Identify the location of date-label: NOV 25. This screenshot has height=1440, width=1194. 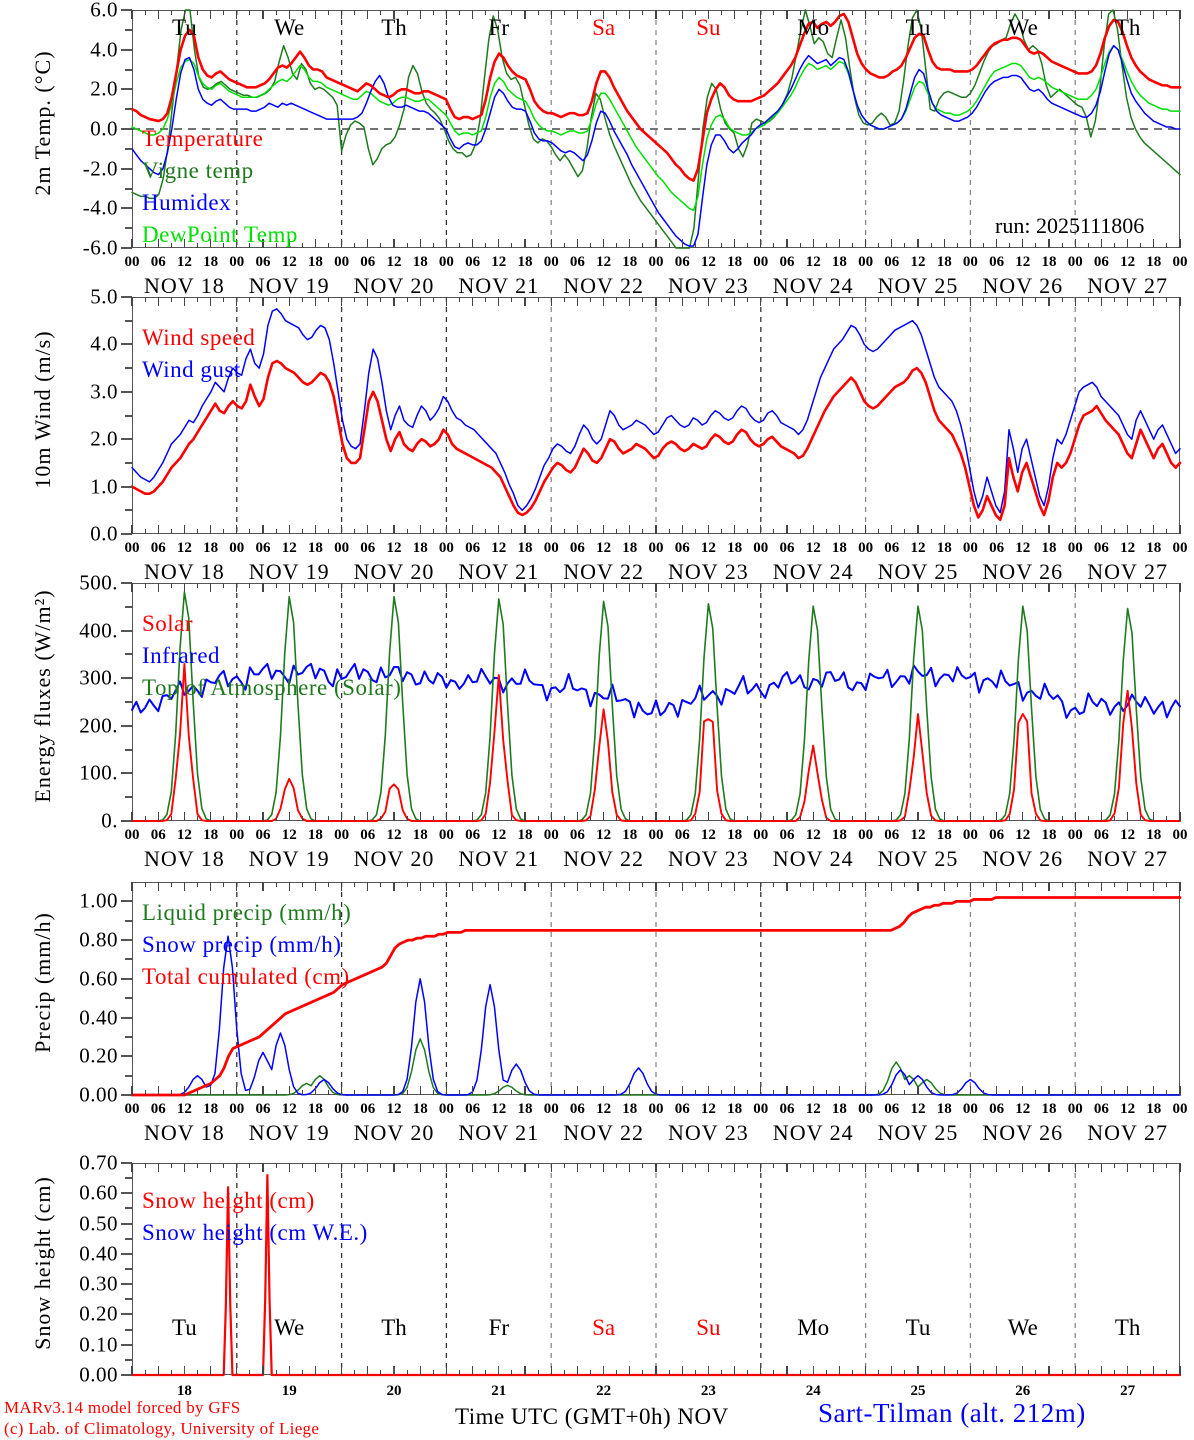
(918, 285).